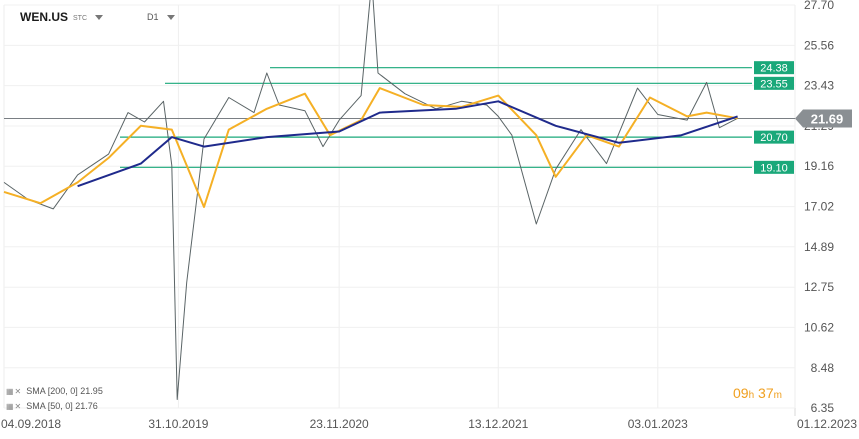  What do you see at coordinates (62, 406) in the screenshot?
I see `legend-sma50-label: SMA [50, 0] 21.76` at bounding box center [62, 406].